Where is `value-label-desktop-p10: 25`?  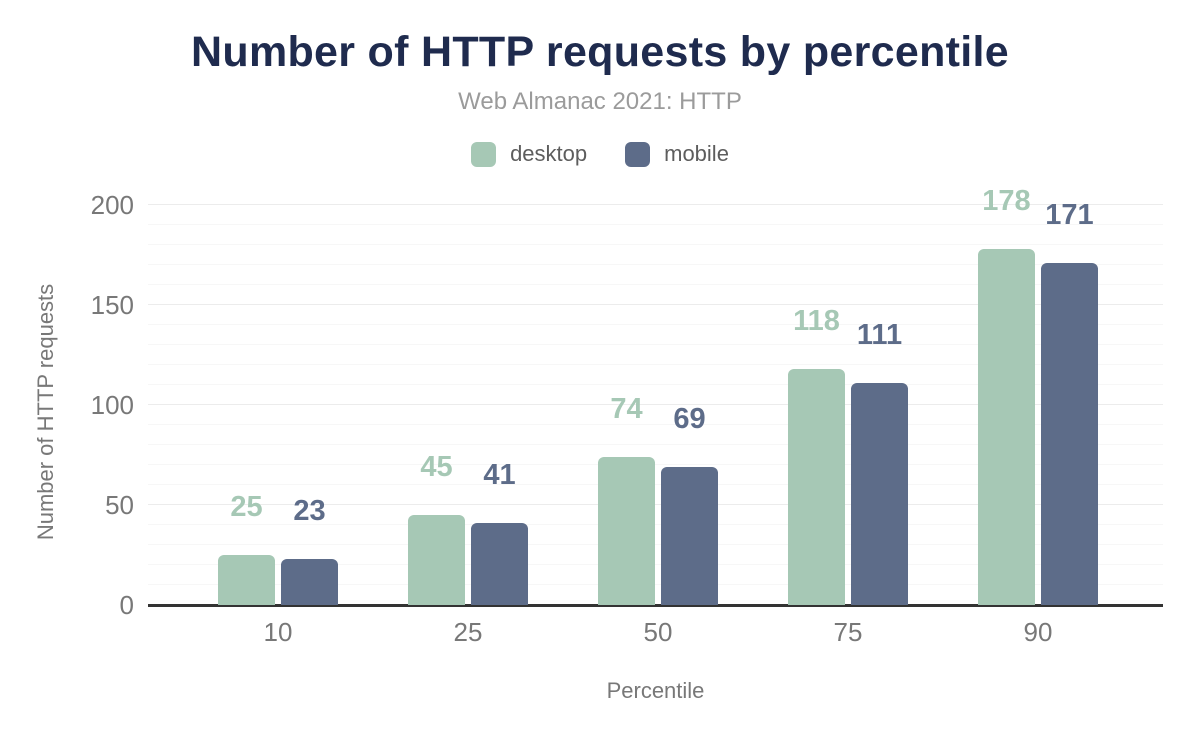 value-label-desktop-p10: 25 is located at coordinates (246, 507).